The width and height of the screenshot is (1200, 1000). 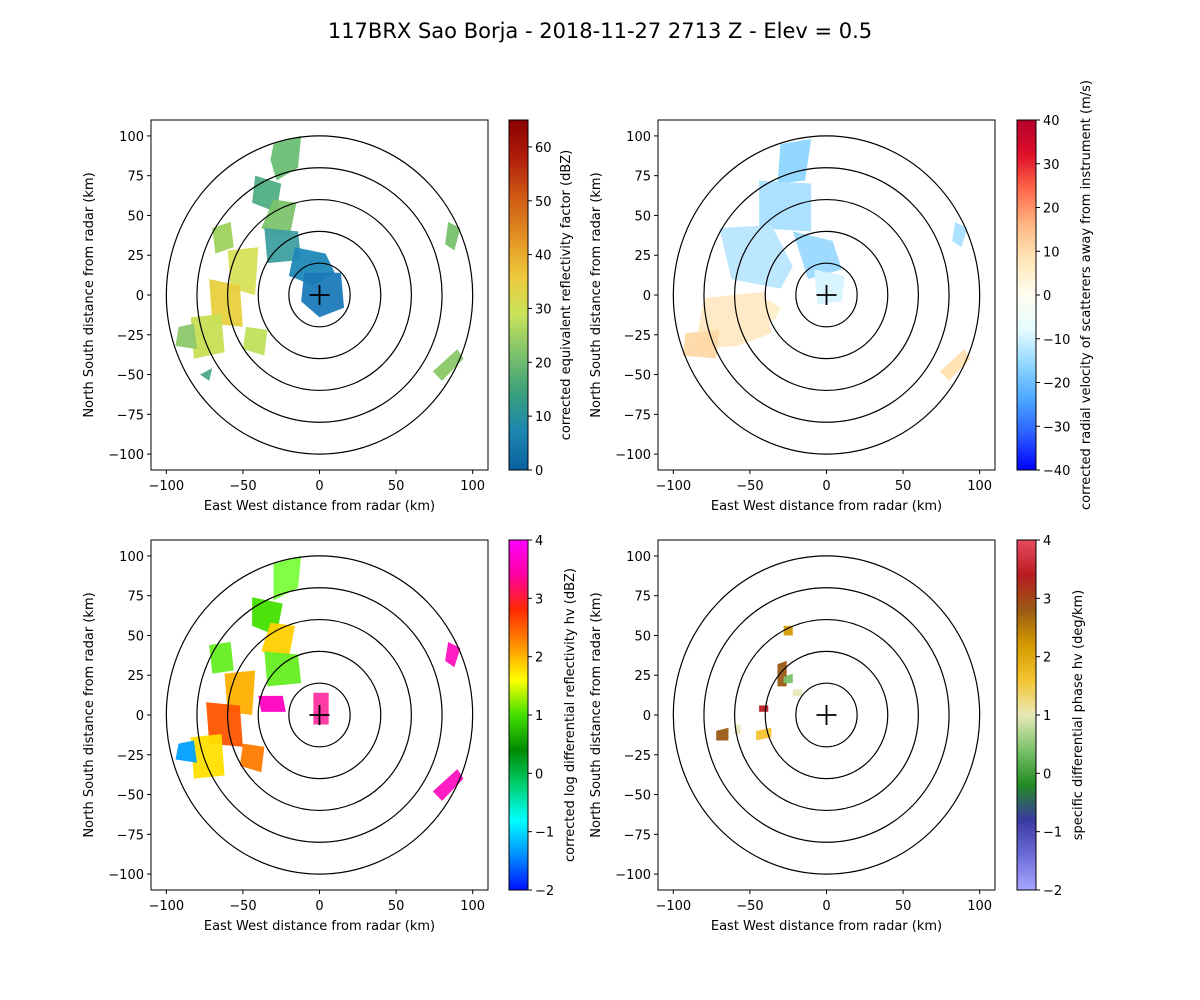 I want to click on colorbar-tick-label: −10, so click(x=1056, y=340).